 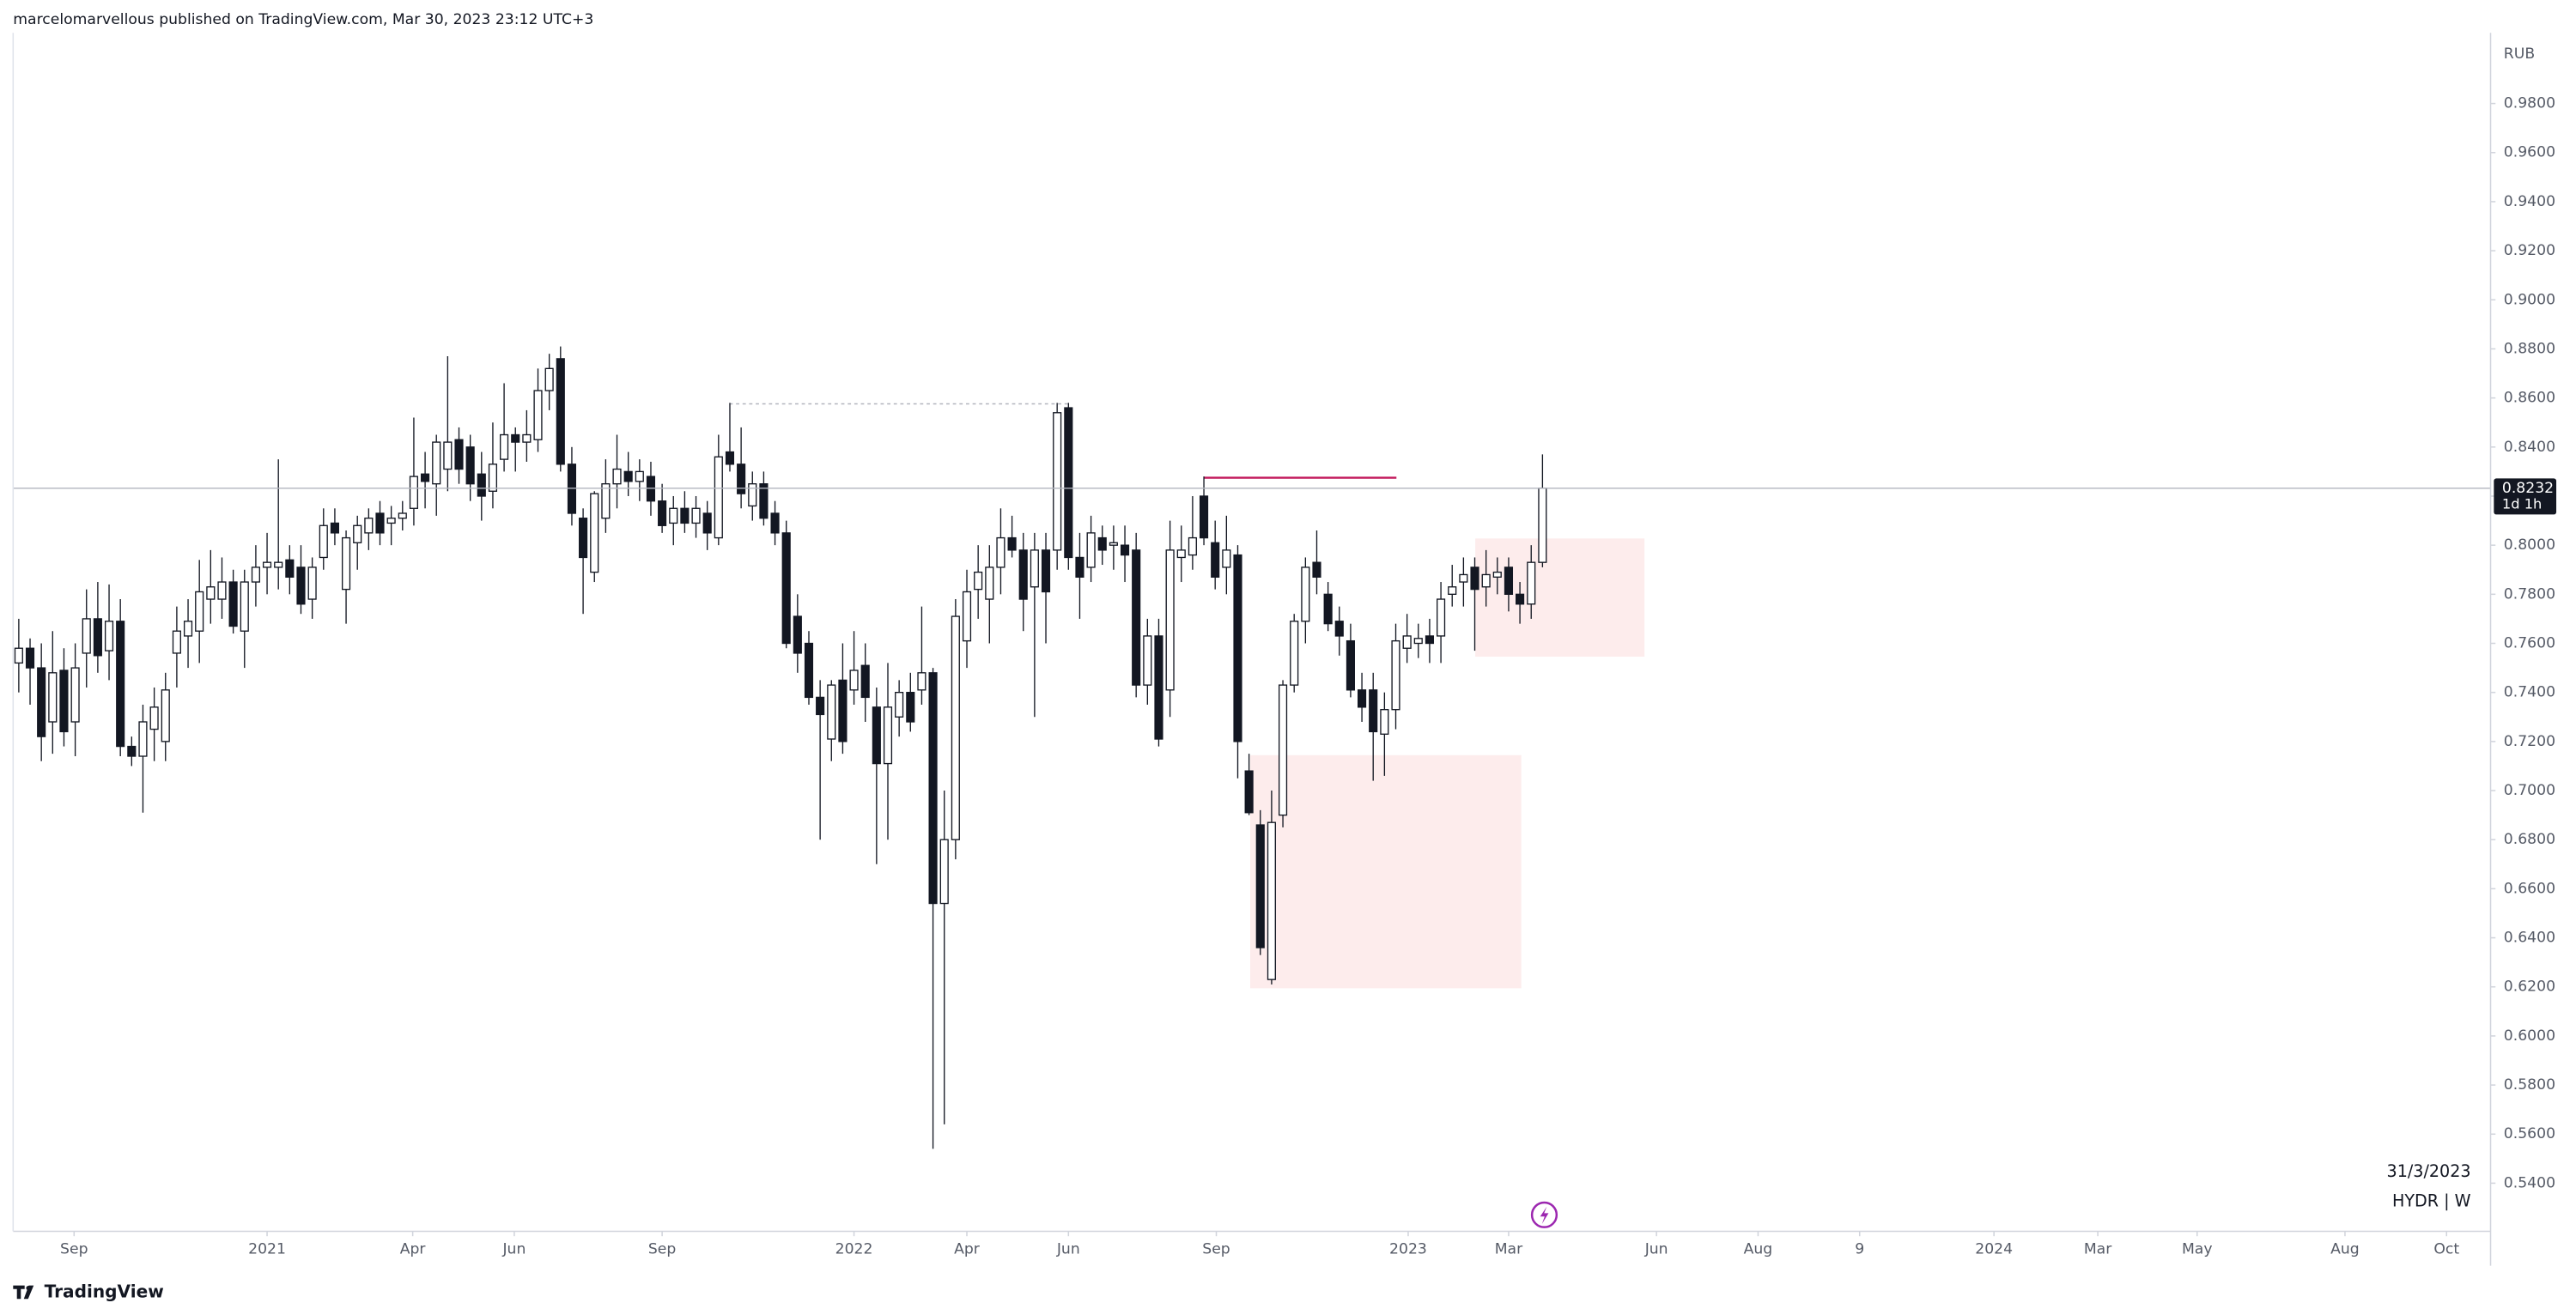 I want to click on y-tick-label: 0.8400, so click(x=2529, y=447).